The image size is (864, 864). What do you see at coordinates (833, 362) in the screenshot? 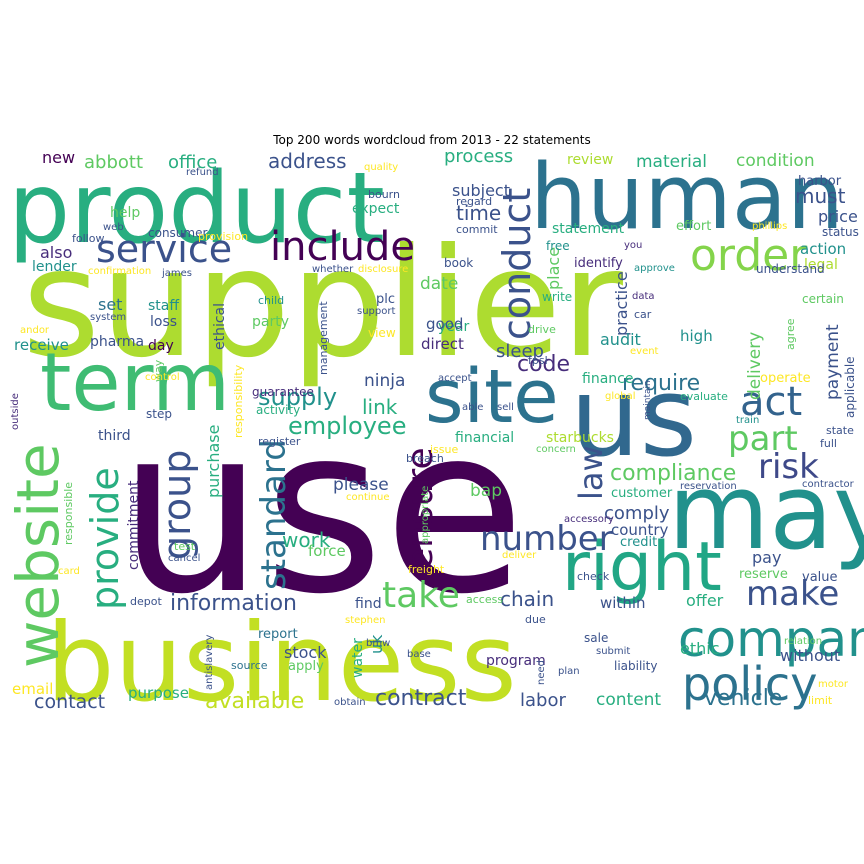
I see `word-payment: payment` at bounding box center [833, 362].